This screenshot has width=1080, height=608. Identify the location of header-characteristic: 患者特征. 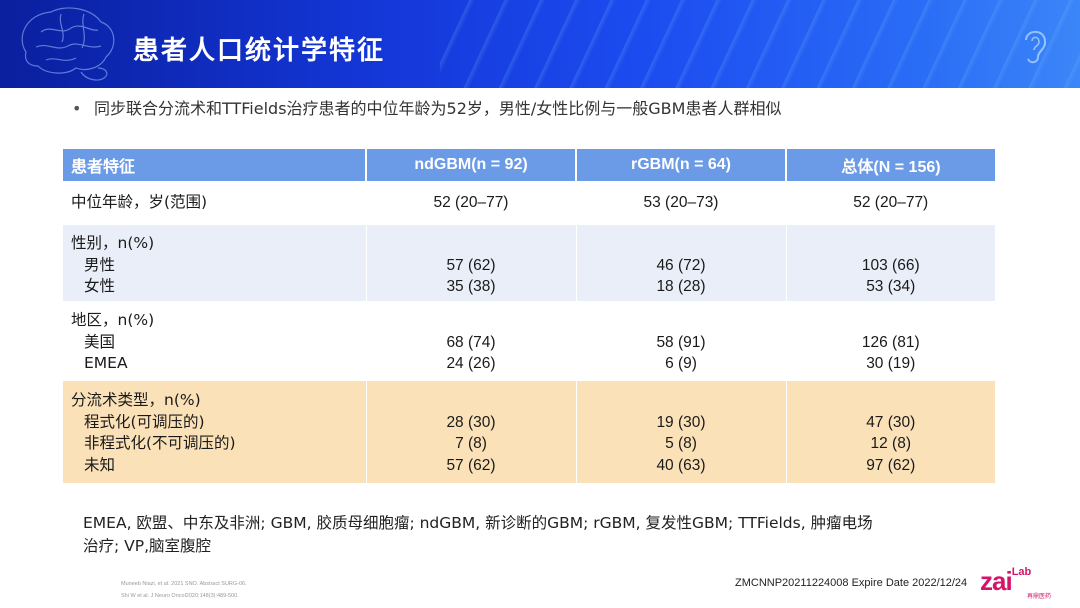
(215, 165).